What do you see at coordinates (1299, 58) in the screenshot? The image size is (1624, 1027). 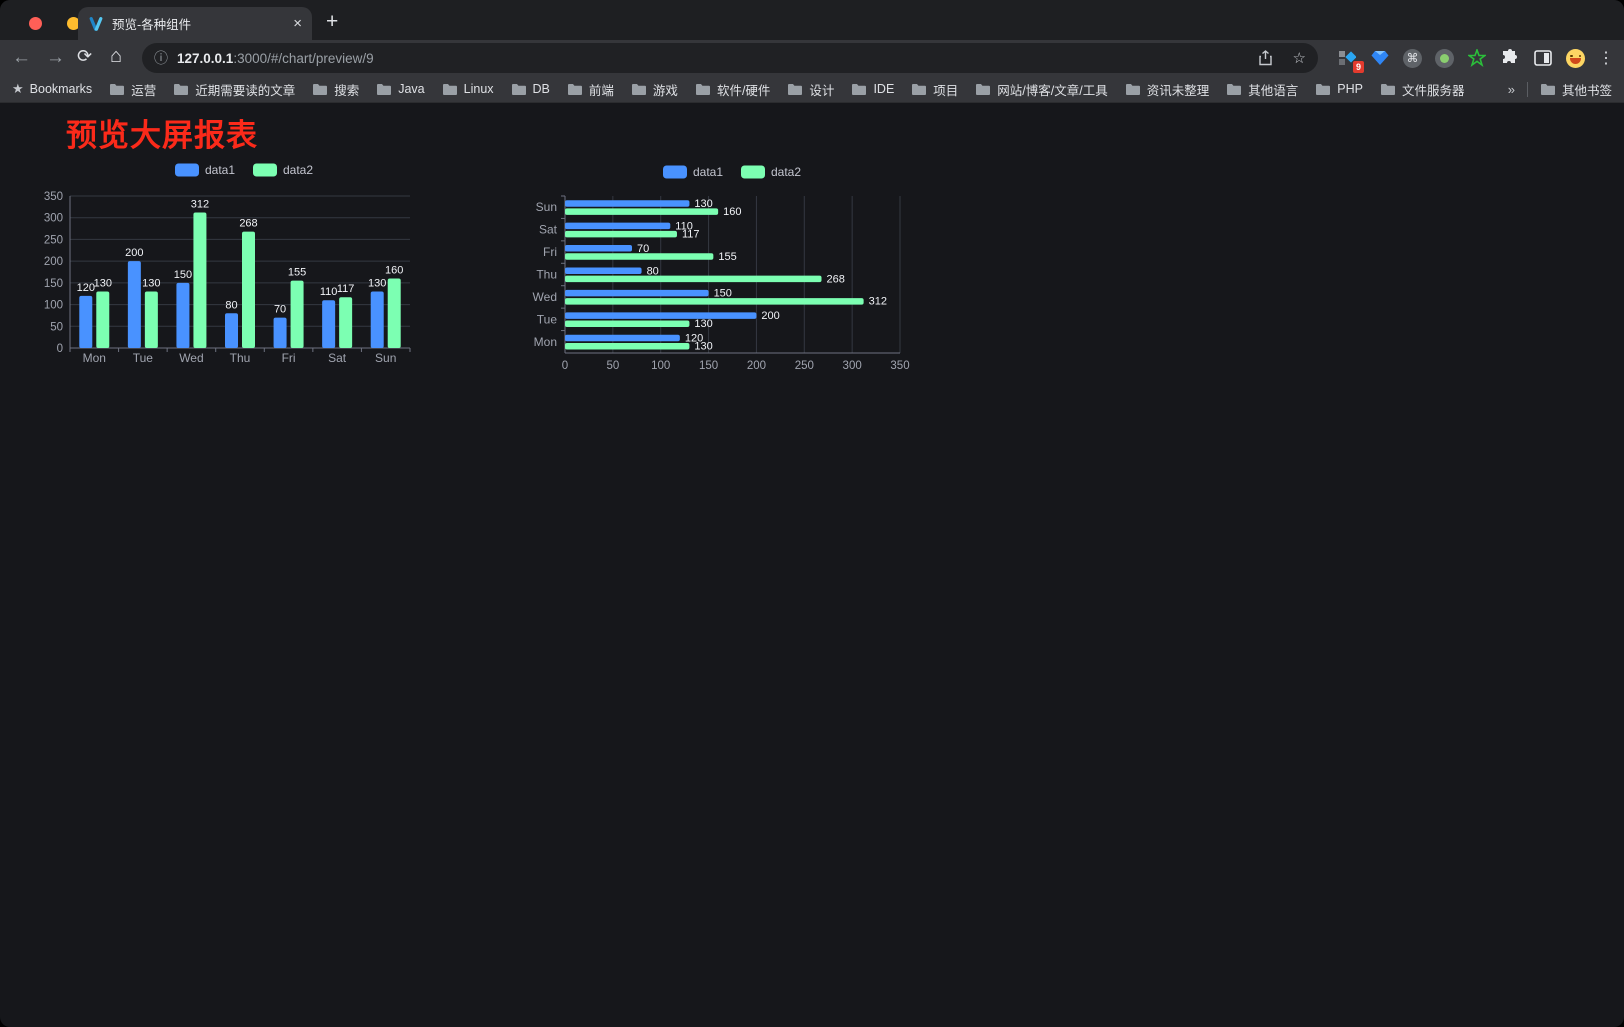 I see `bookmark-star-icon: ☆` at bounding box center [1299, 58].